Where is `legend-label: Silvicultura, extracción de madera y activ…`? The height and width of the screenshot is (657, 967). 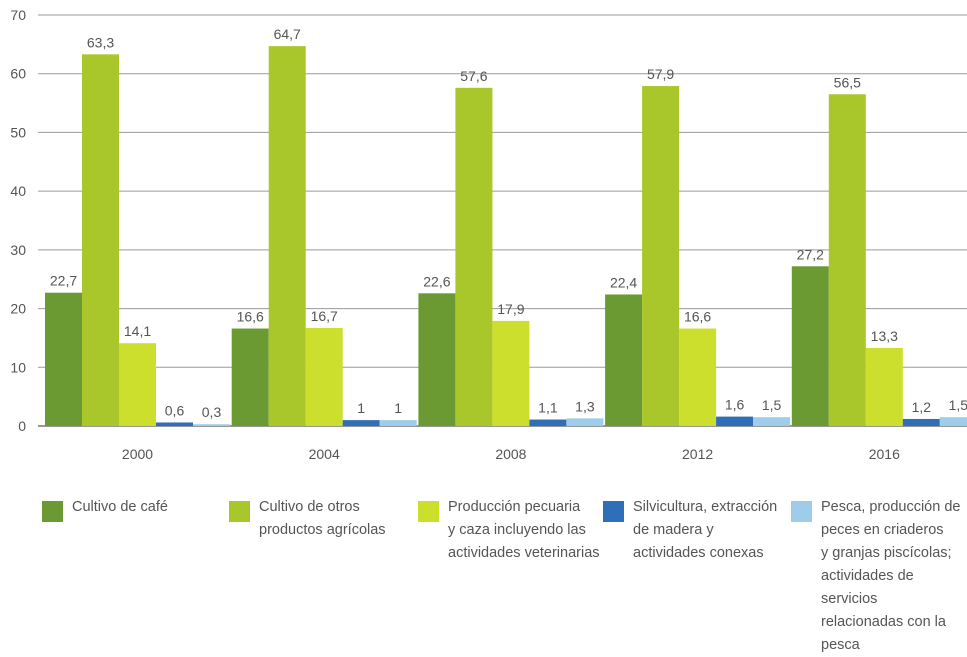 legend-label: Silvicultura, extracción de madera y activ… is located at coordinates (705, 530).